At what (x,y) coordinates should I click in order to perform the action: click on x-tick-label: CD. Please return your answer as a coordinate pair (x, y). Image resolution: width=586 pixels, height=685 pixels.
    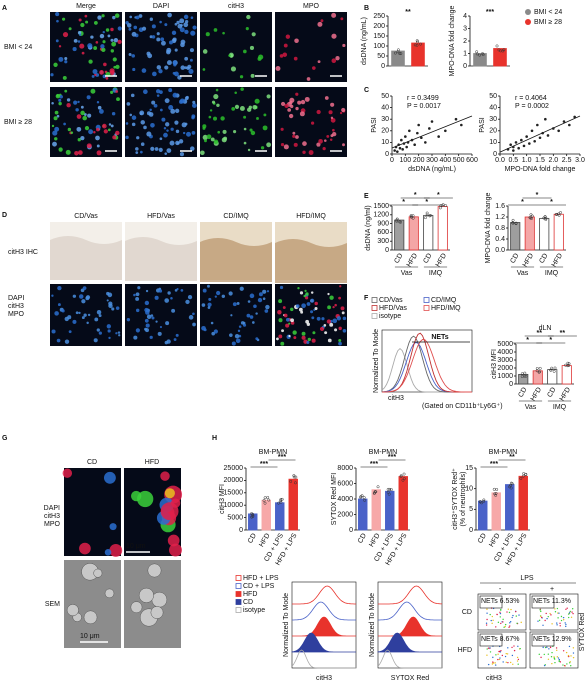
    Looking at the image, I should click on (543, 258).